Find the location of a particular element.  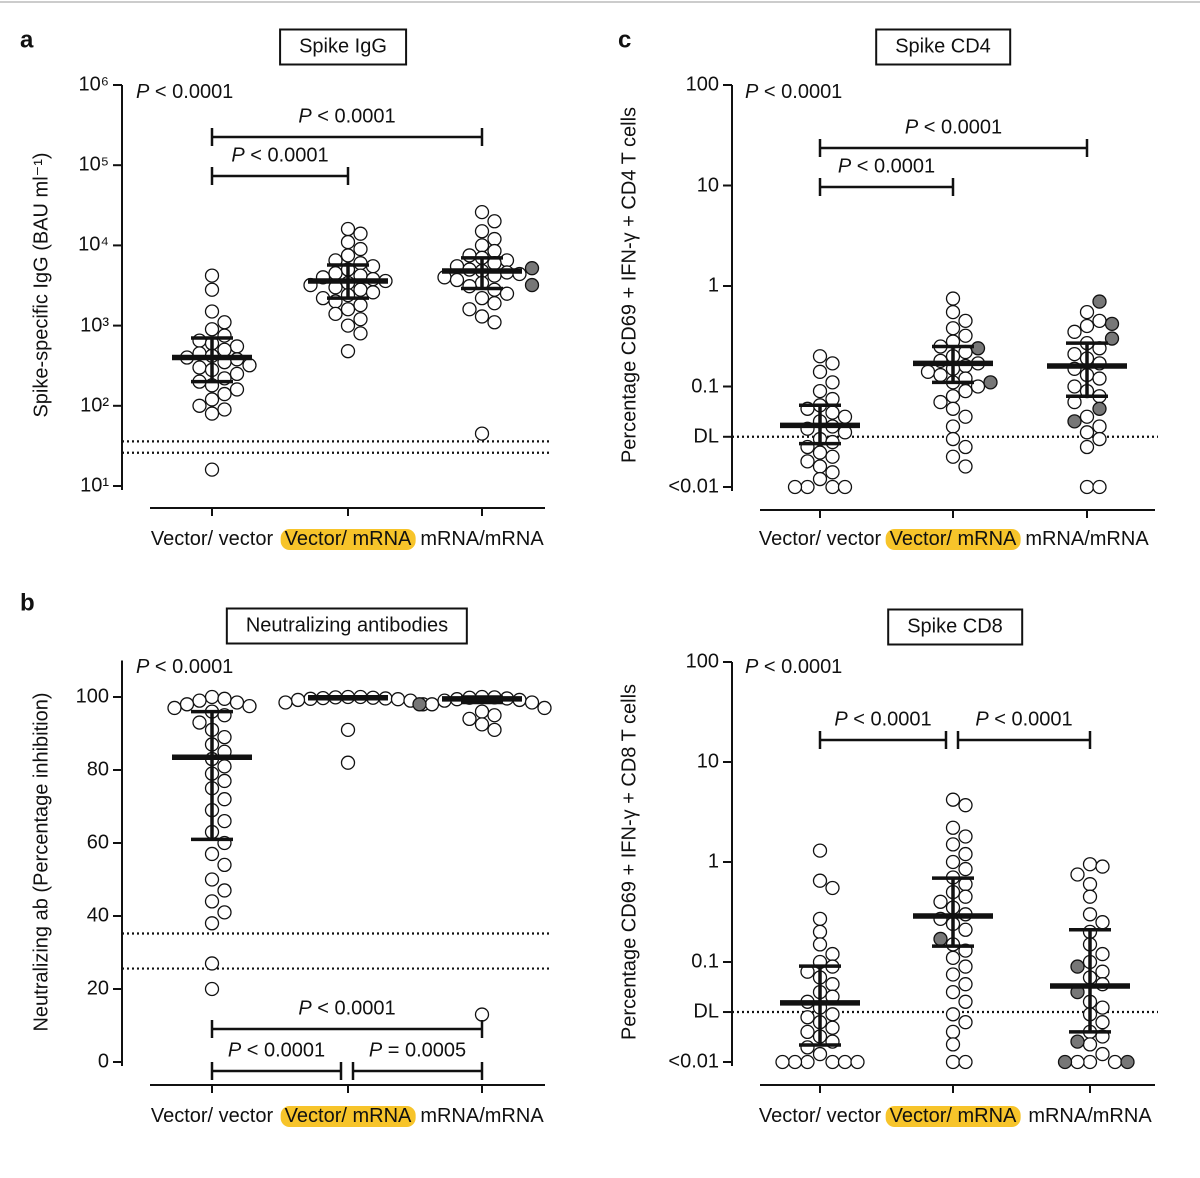

y-tick-label: 60 is located at coordinates (97, 842).